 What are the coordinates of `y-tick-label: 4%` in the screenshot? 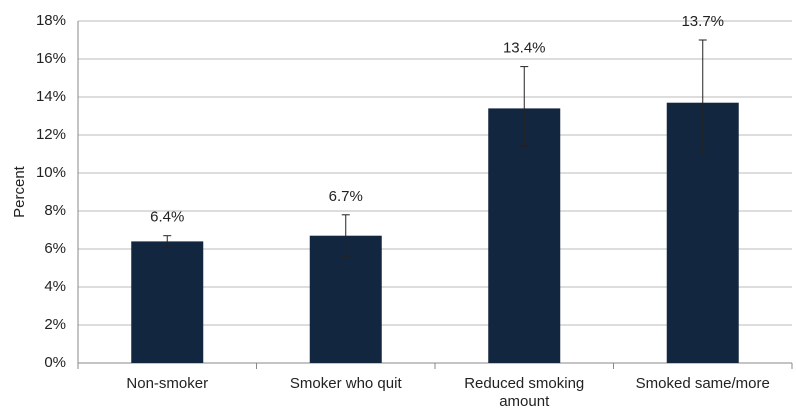 It's located at (55, 286).